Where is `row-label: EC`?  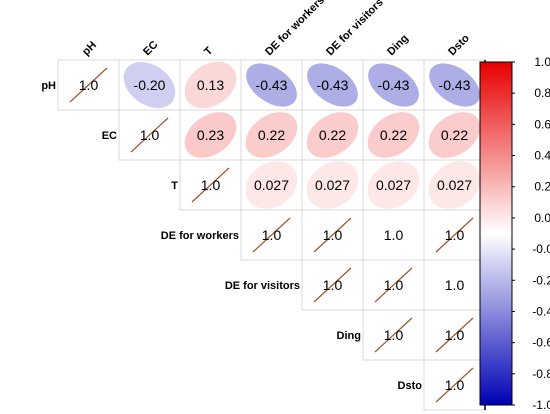 row-label: EC is located at coordinates (109, 136).